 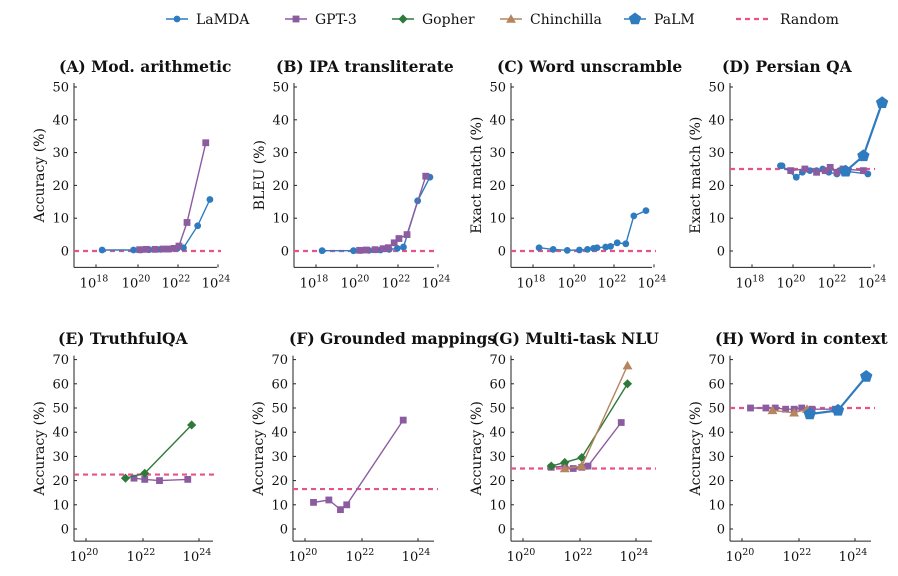 I want to click on legend-item-lamda: LaMDA, so click(x=208, y=20).